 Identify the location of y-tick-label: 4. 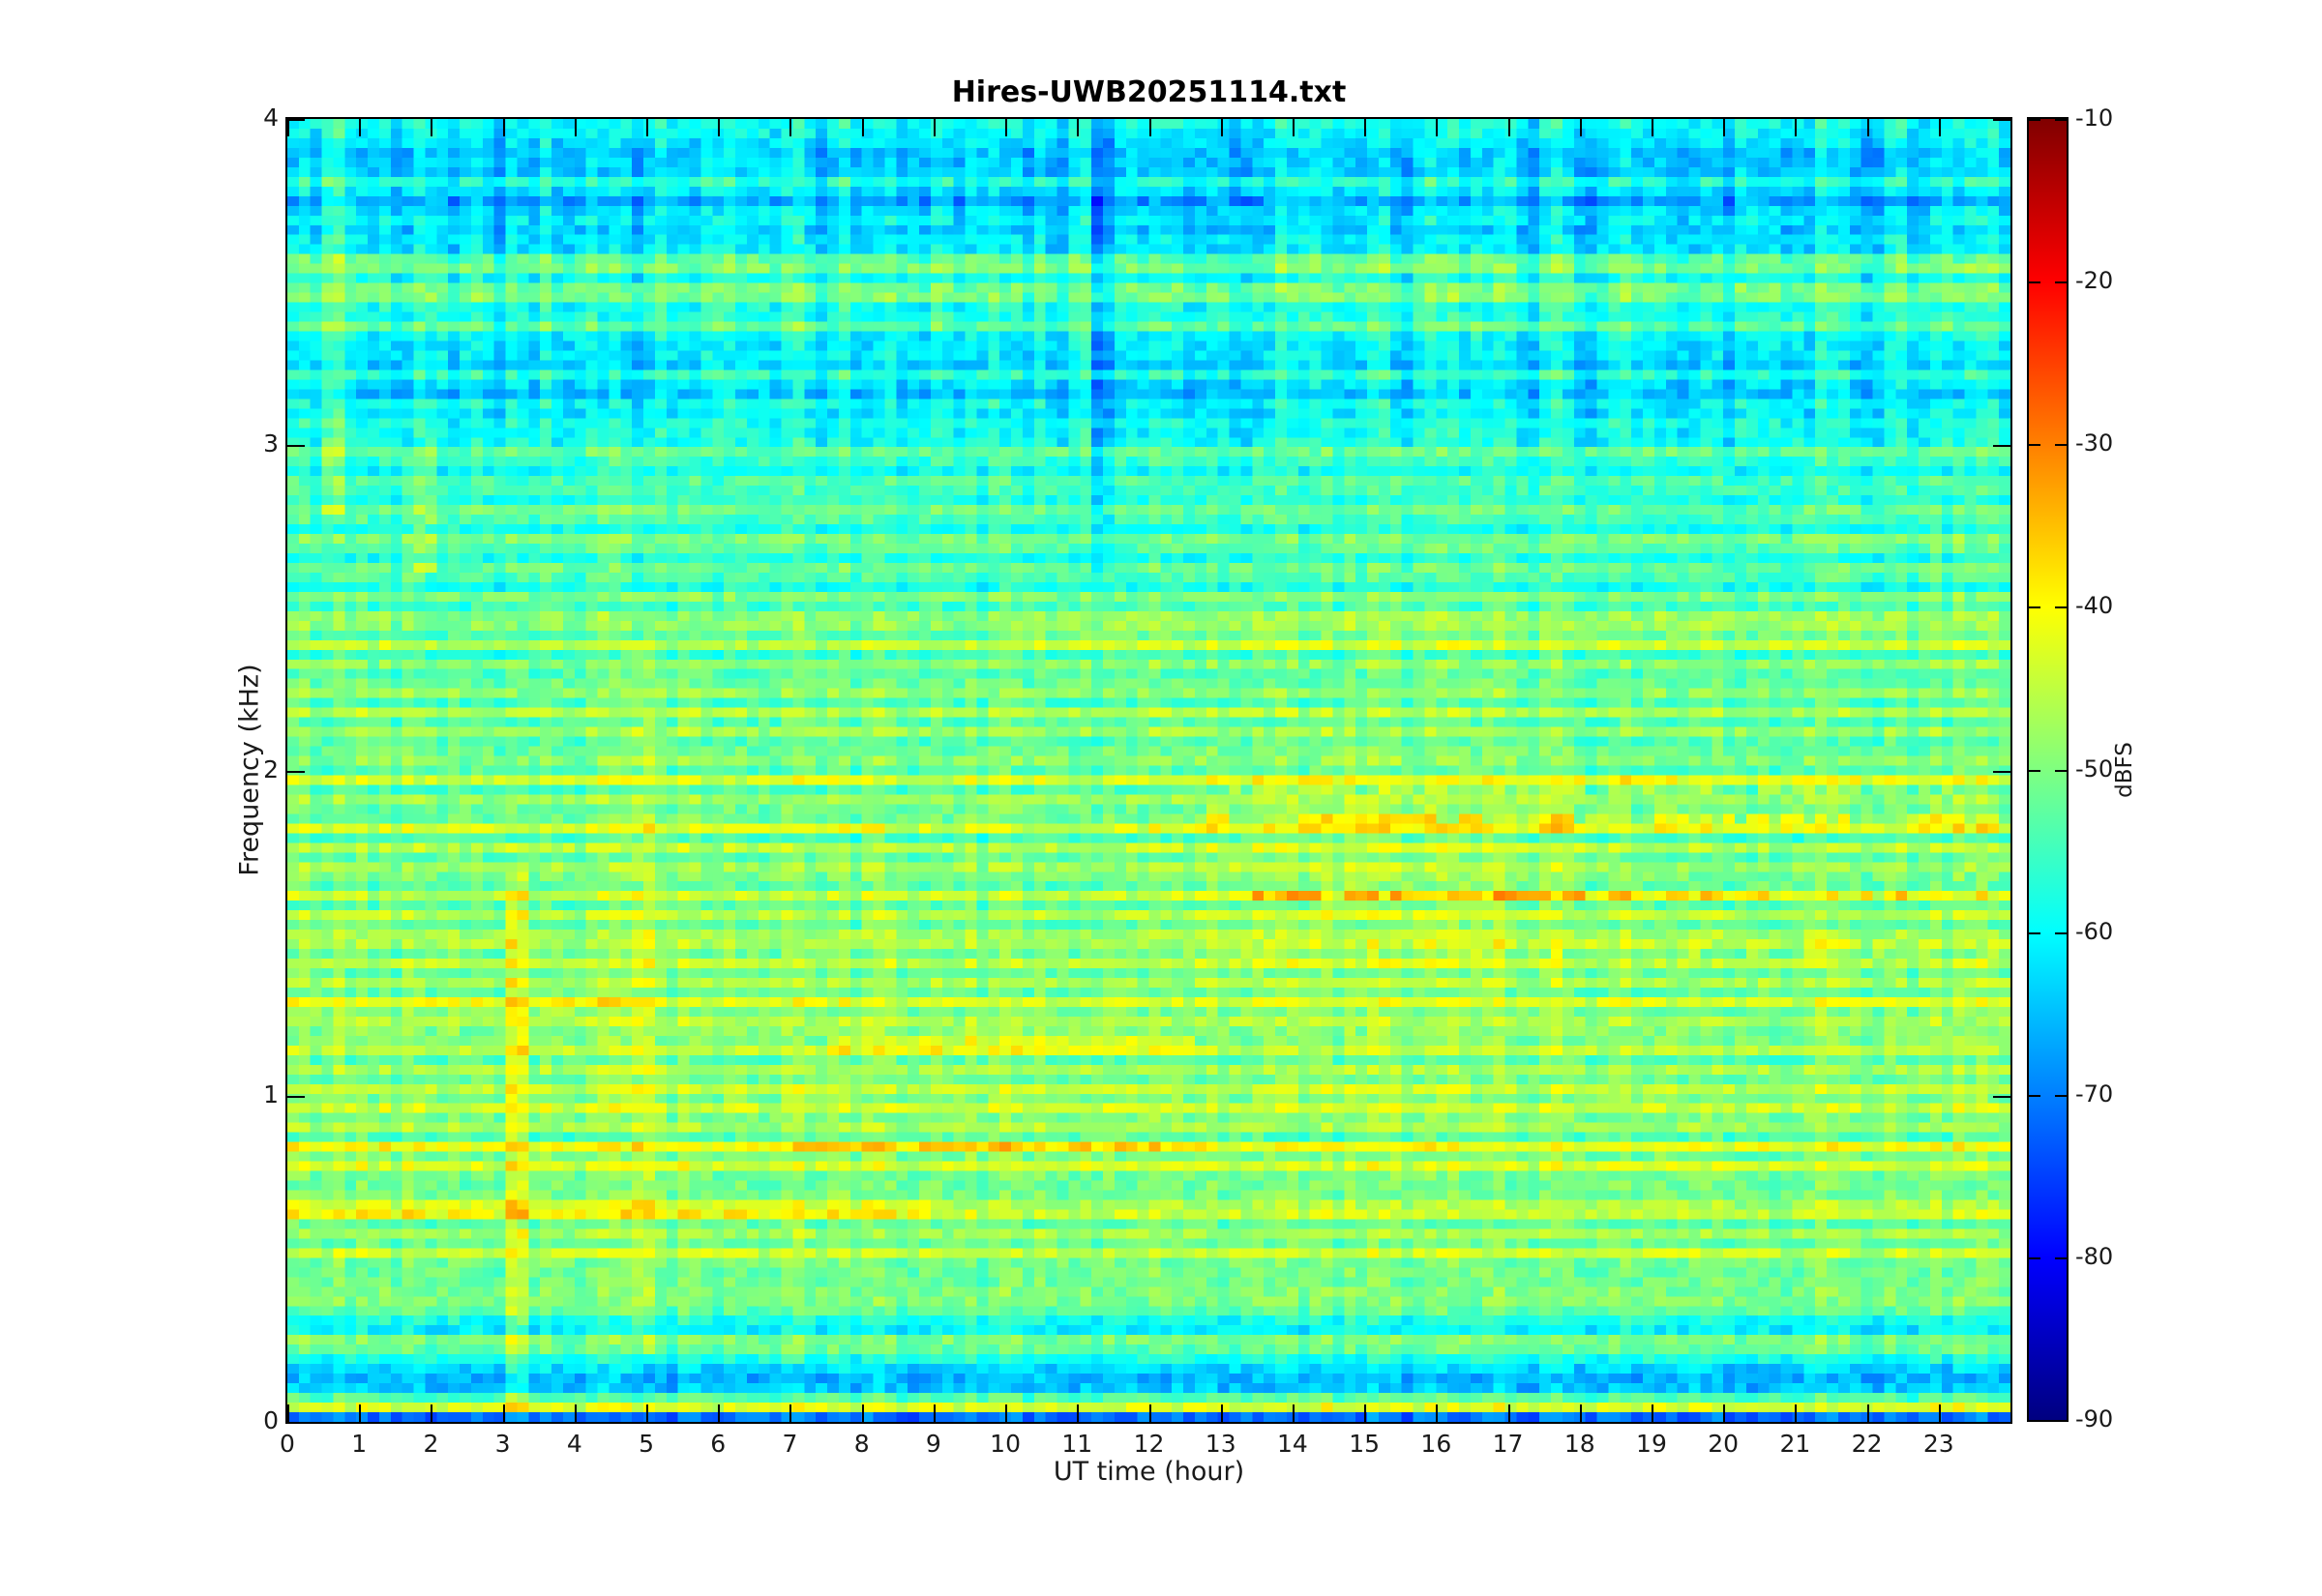
(271, 117).